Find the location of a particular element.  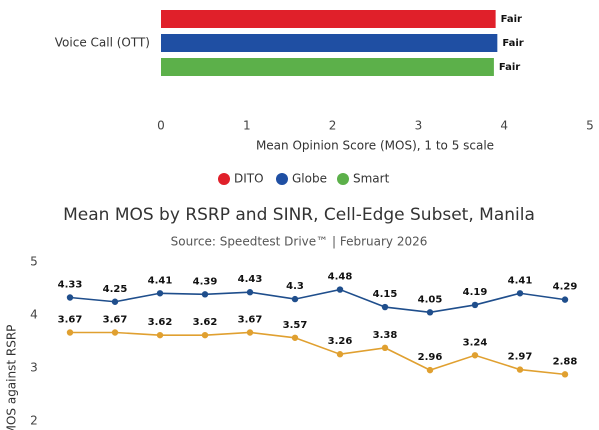

value-label: 4.48 is located at coordinates (340, 277).